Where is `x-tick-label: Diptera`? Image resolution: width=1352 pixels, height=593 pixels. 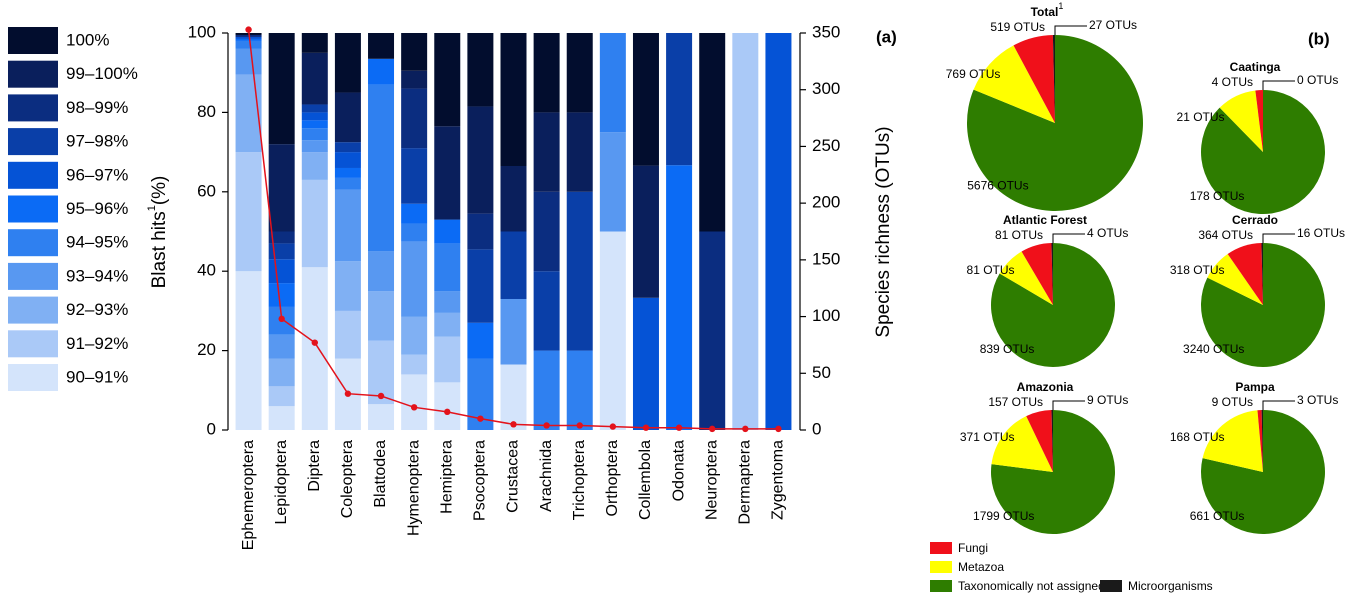 x-tick-label: Diptera is located at coordinates (314, 466).